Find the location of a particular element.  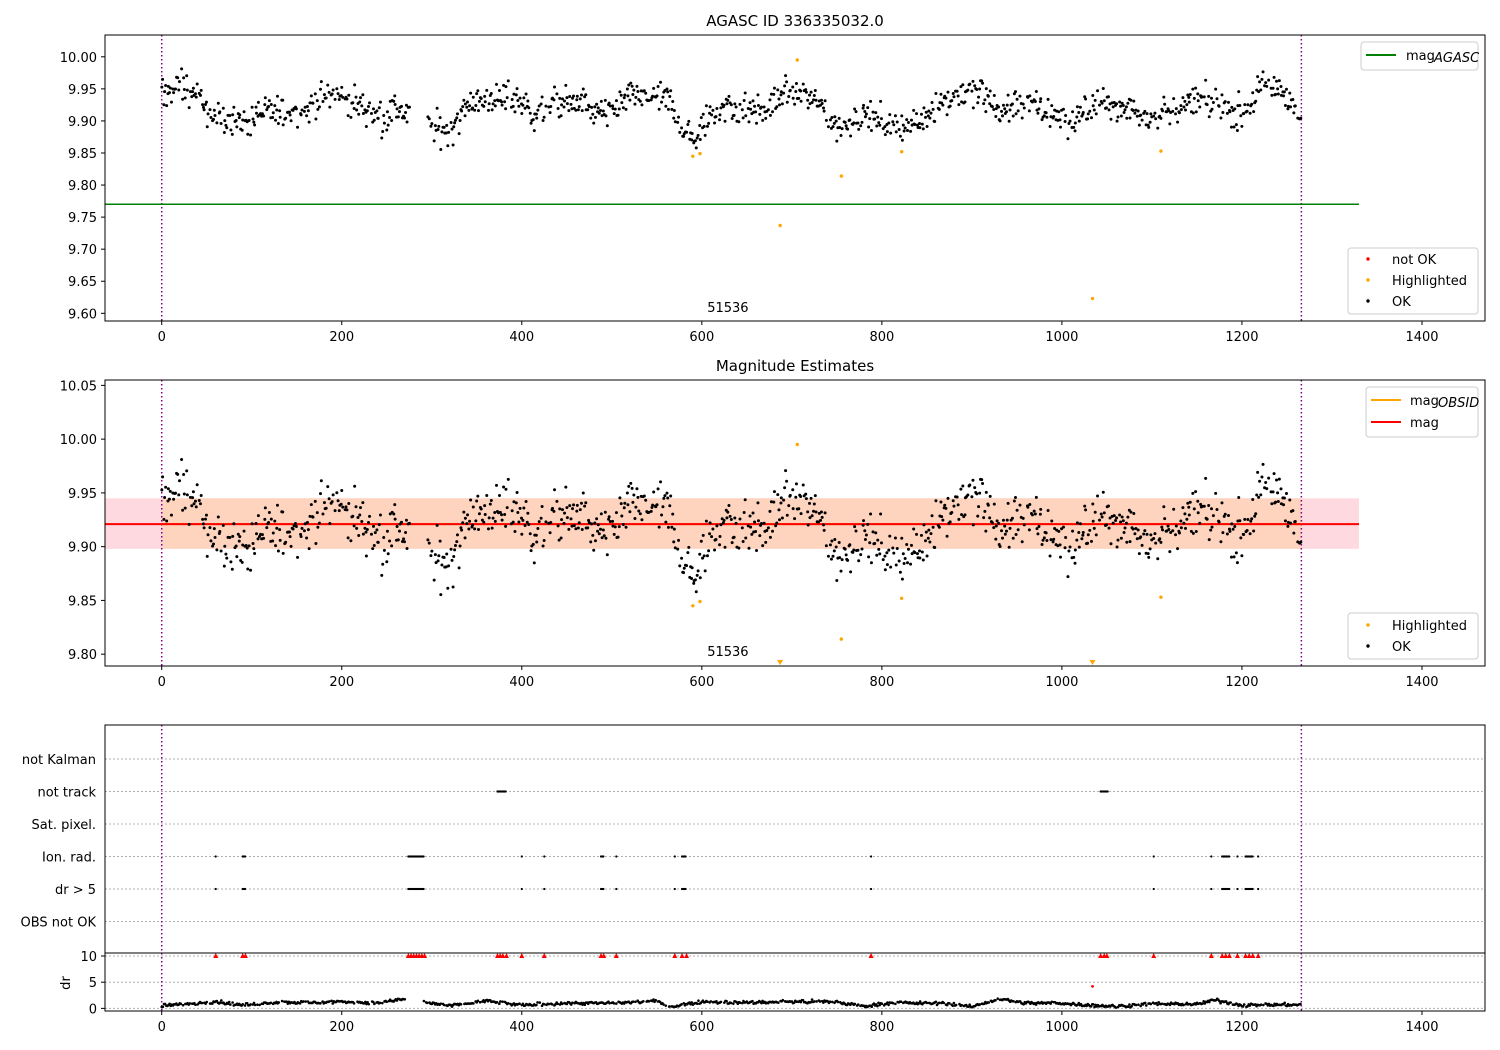

flag-row-label: not Kalman is located at coordinates (59, 760).